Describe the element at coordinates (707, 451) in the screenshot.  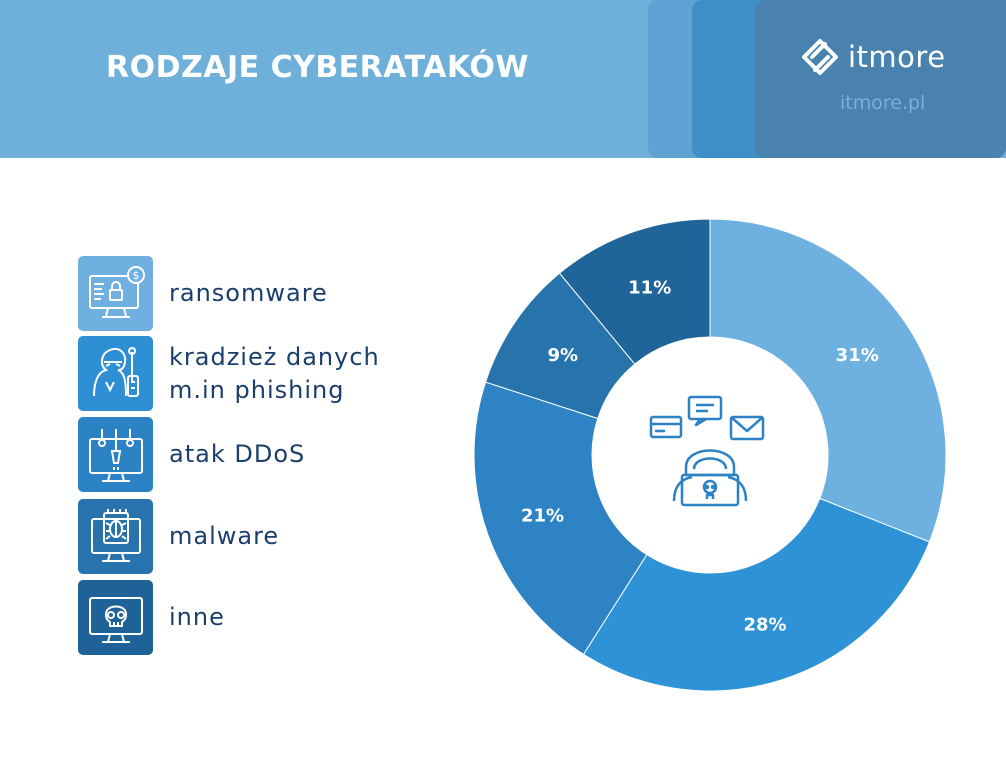
I see `hacker-center-icon` at that location.